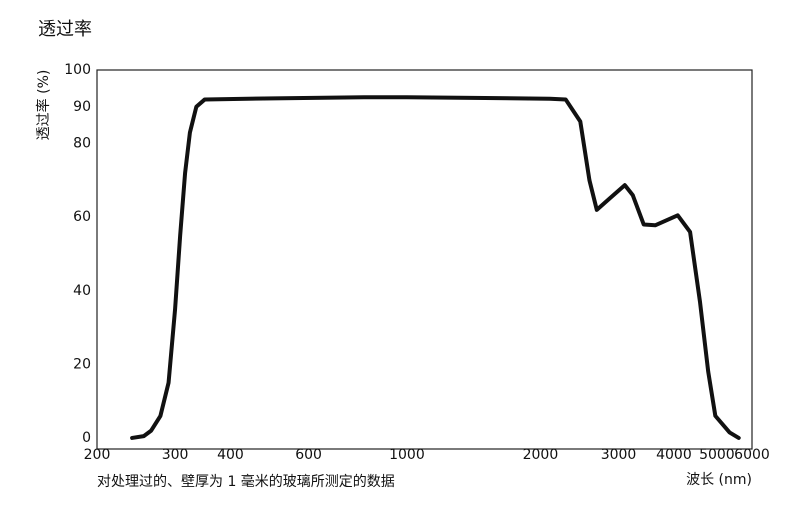 The image size is (800, 514). Describe the element at coordinates (230, 455) in the screenshot. I see `x-tick-label: 400` at that location.